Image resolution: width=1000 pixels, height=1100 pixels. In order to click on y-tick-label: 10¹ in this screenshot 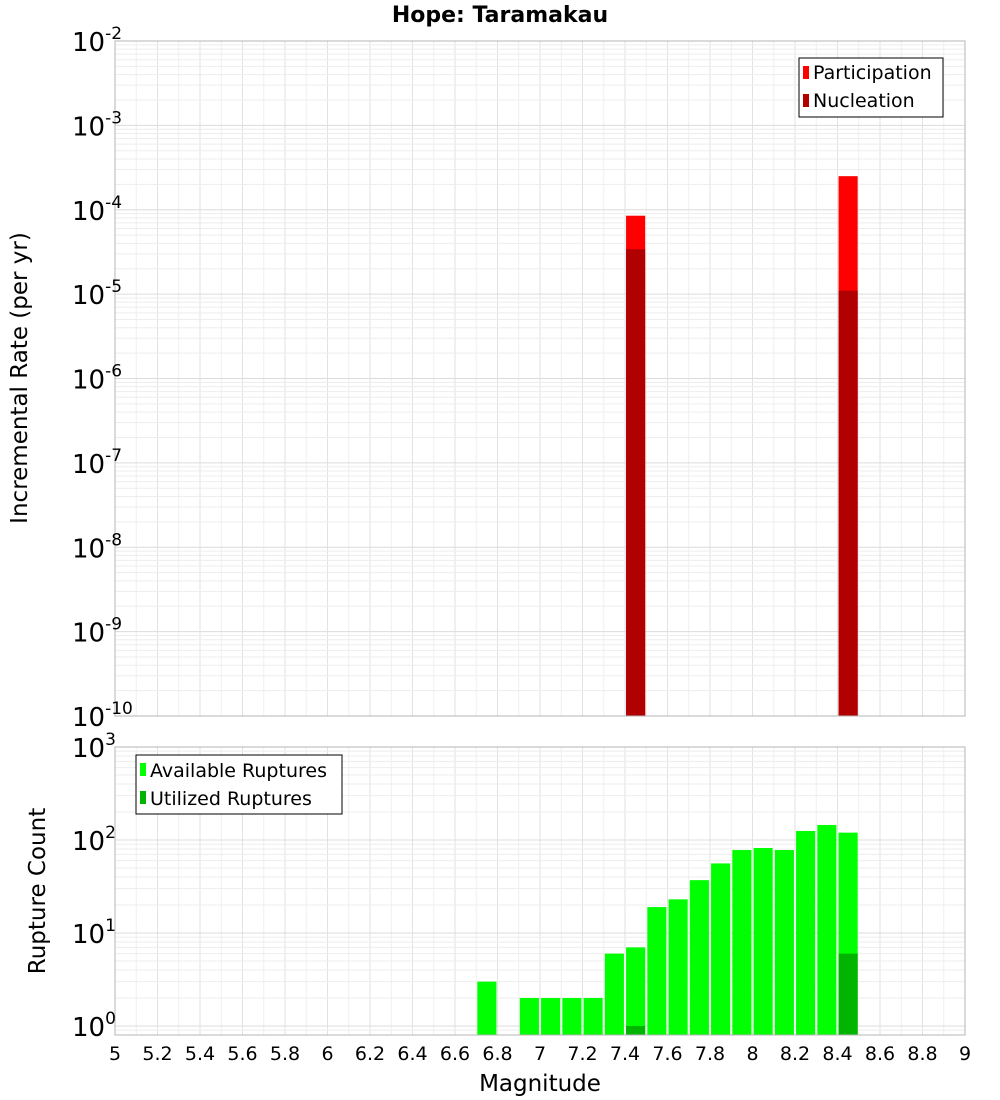, I will do `click(94, 933)`.